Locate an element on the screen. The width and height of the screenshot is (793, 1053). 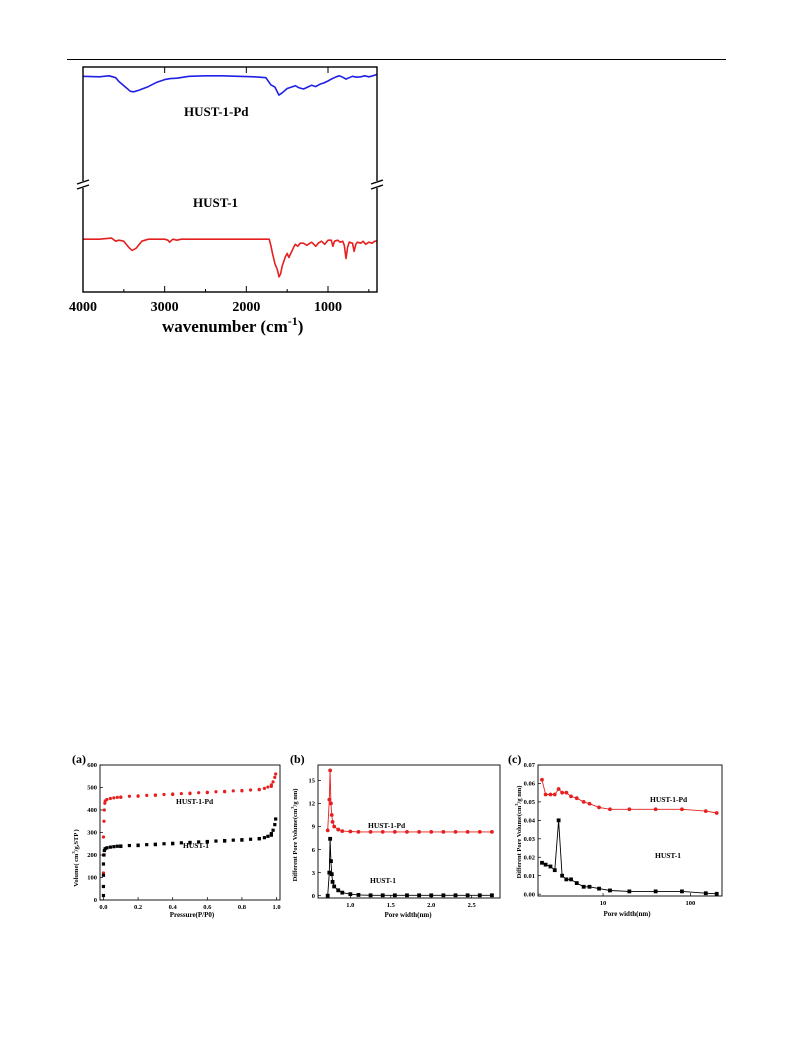
ftir-label-hust-1-pd: HUST-1-Pd is located at coordinates (216, 111).